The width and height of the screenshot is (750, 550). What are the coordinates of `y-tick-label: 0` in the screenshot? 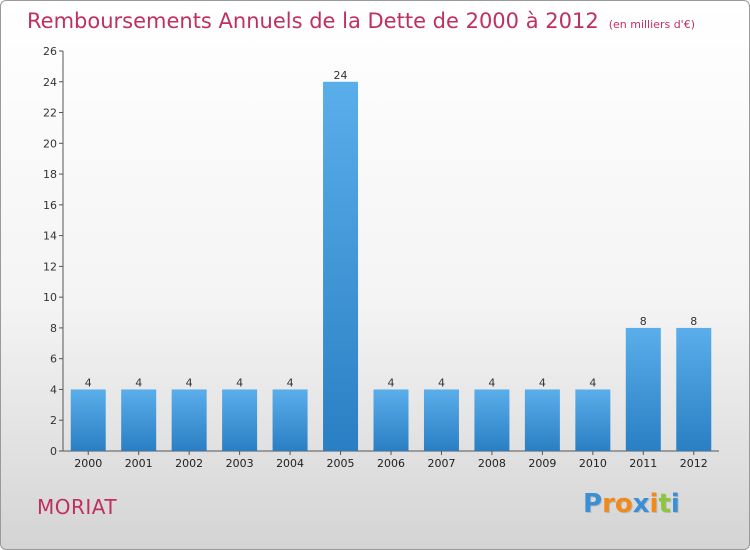 It's located at (53, 451).